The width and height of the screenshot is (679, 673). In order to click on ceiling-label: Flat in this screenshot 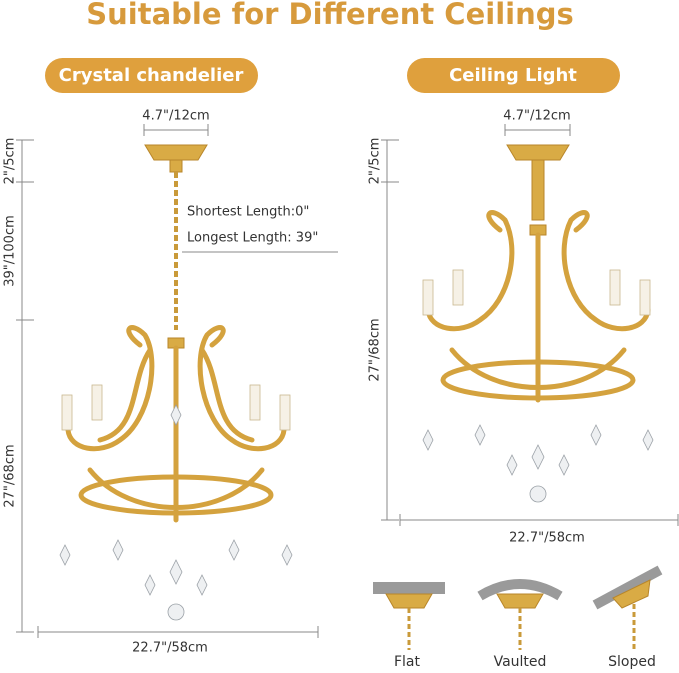, I will do `click(407, 662)`.